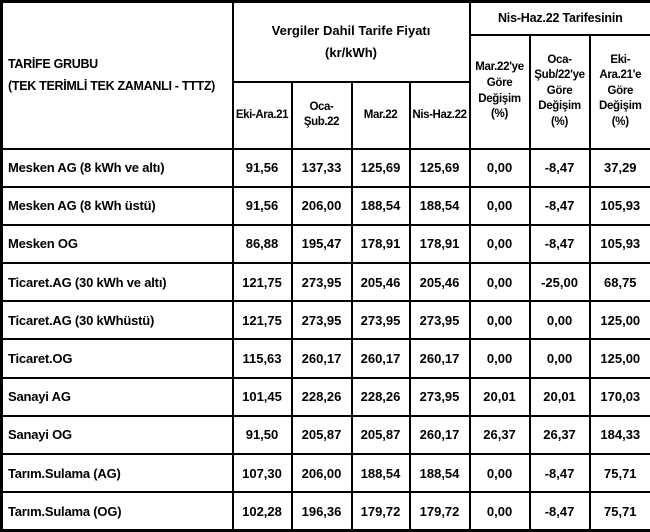 Image resolution: width=650 pixels, height=532 pixels. I want to click on row-label: Mesken OG, so click(117, 244).